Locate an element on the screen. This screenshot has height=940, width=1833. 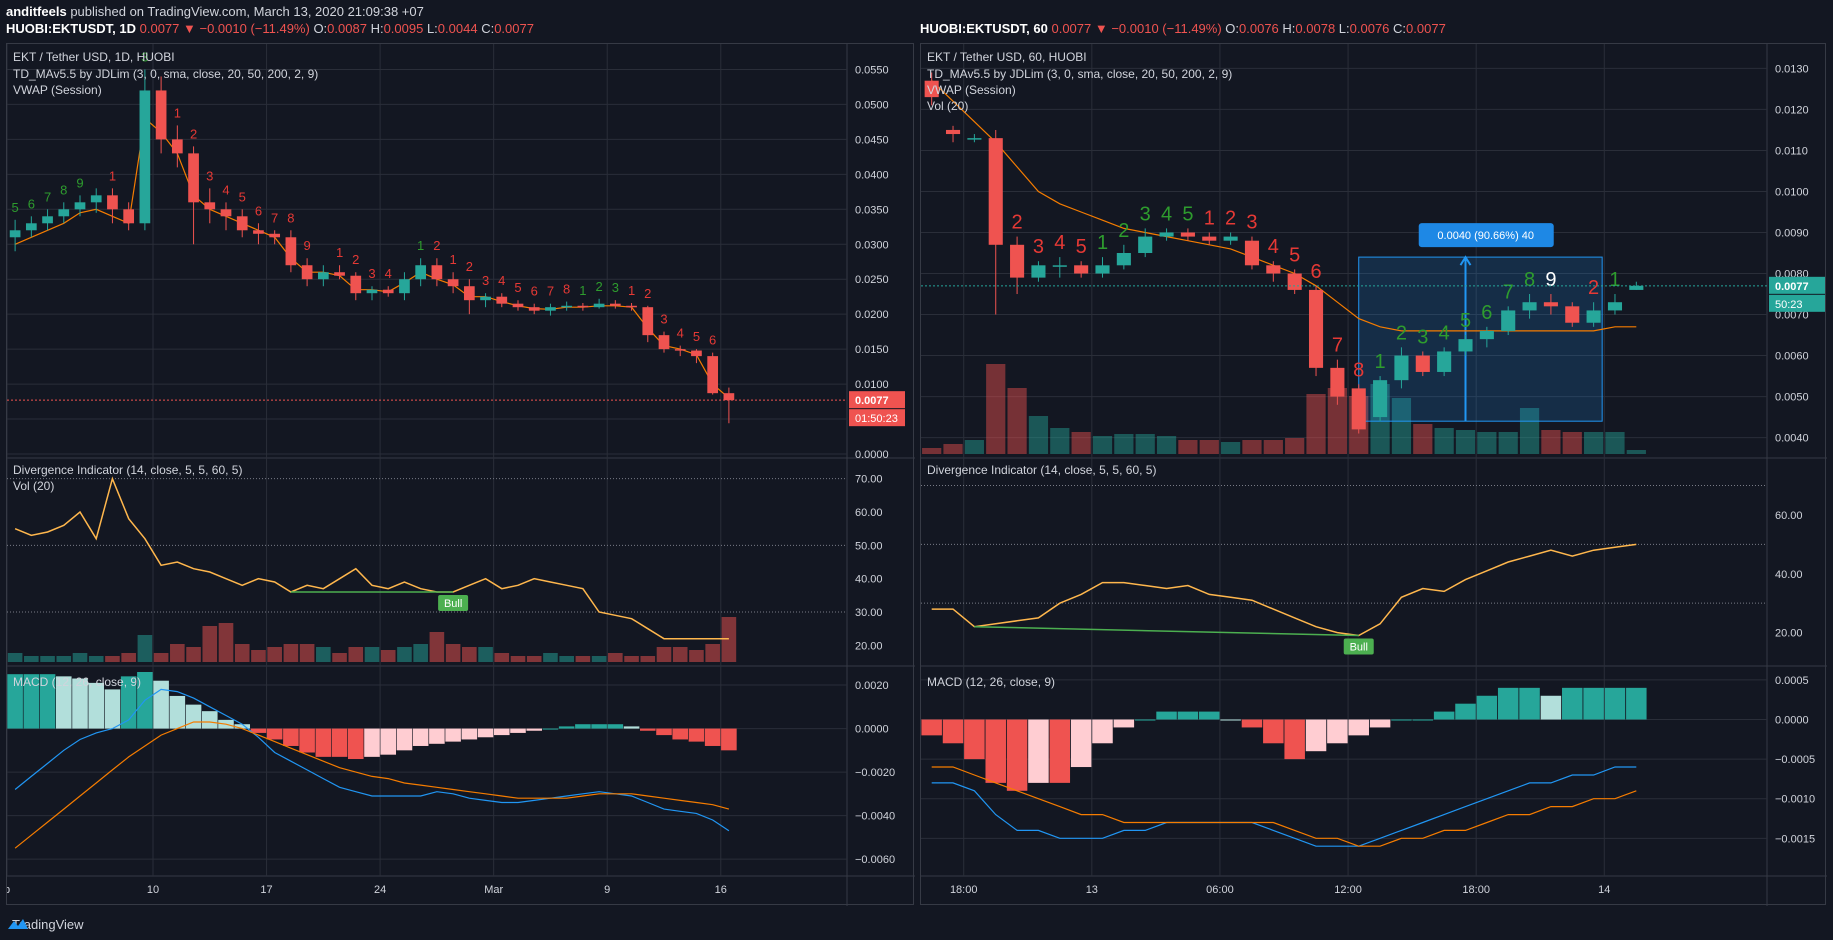
time-tick-label: 18:00 is located at coordinates (1476, 890).